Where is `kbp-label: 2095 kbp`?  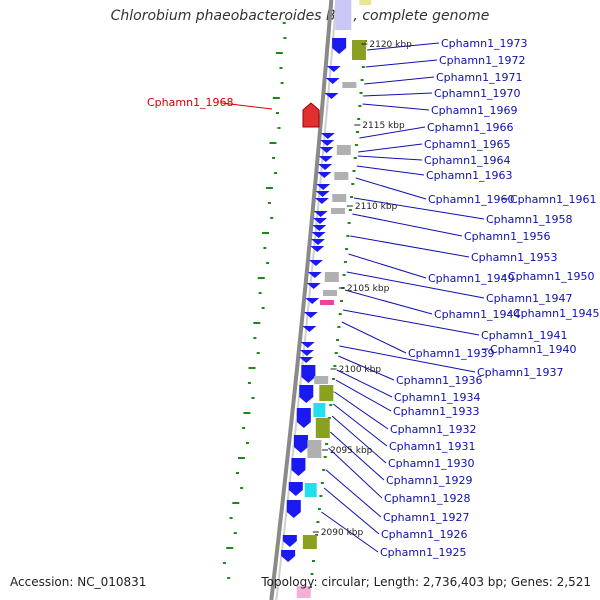 kbp-label: 2095 kbp is located at coordinates (351, 451).